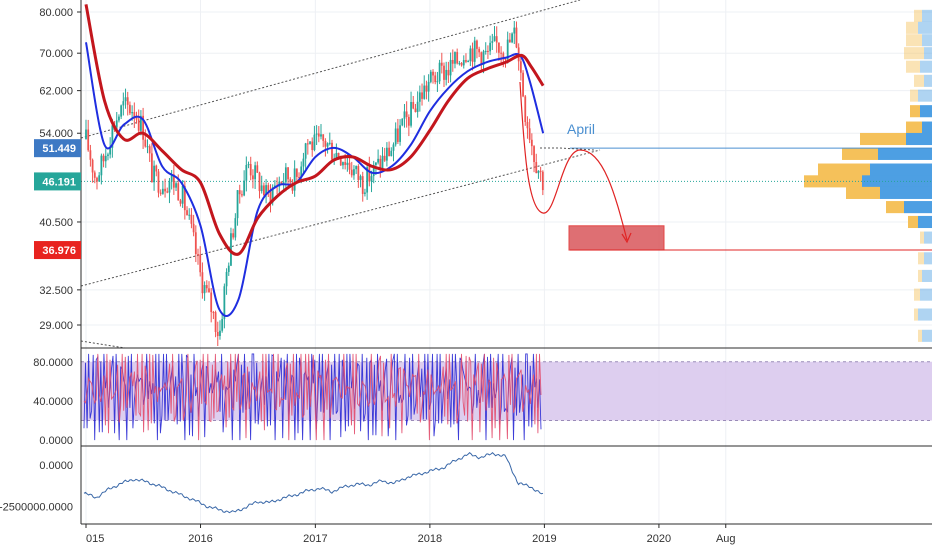 The width and height of the screenshot is (932, 550). I want to click on annotation-april-label: April, so click(581, 129).